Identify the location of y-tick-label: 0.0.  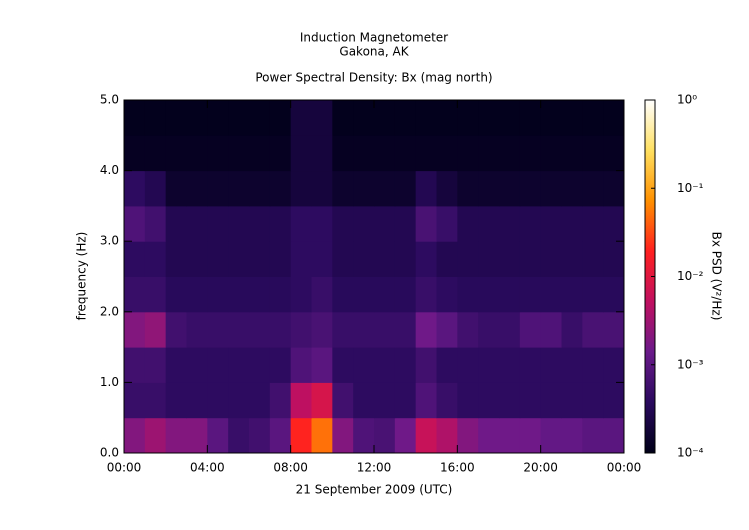
(109, 453).